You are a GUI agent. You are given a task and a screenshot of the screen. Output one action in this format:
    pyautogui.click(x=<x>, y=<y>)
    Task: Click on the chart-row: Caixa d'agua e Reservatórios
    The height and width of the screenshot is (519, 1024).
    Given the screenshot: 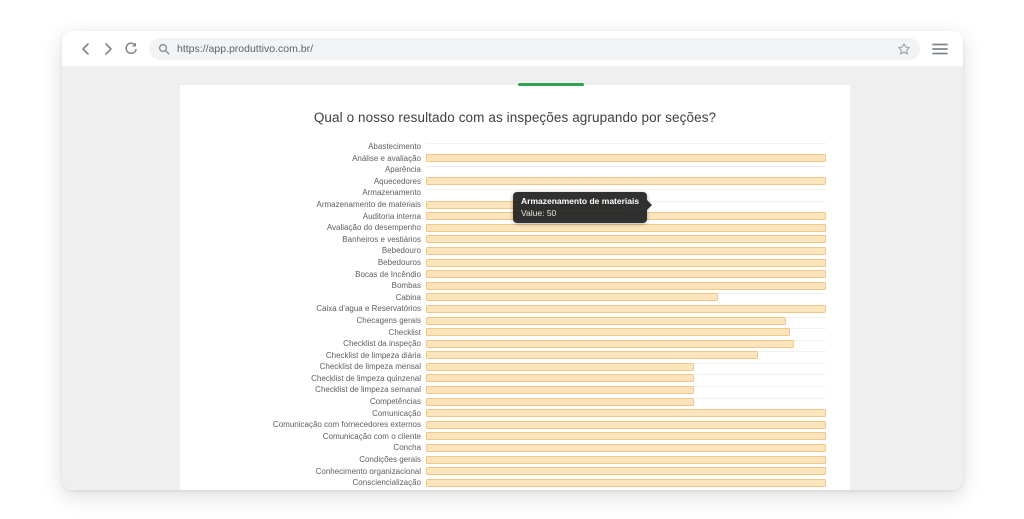 What is the action you would take?
    pyautogui.click(x=515, y=309)
    